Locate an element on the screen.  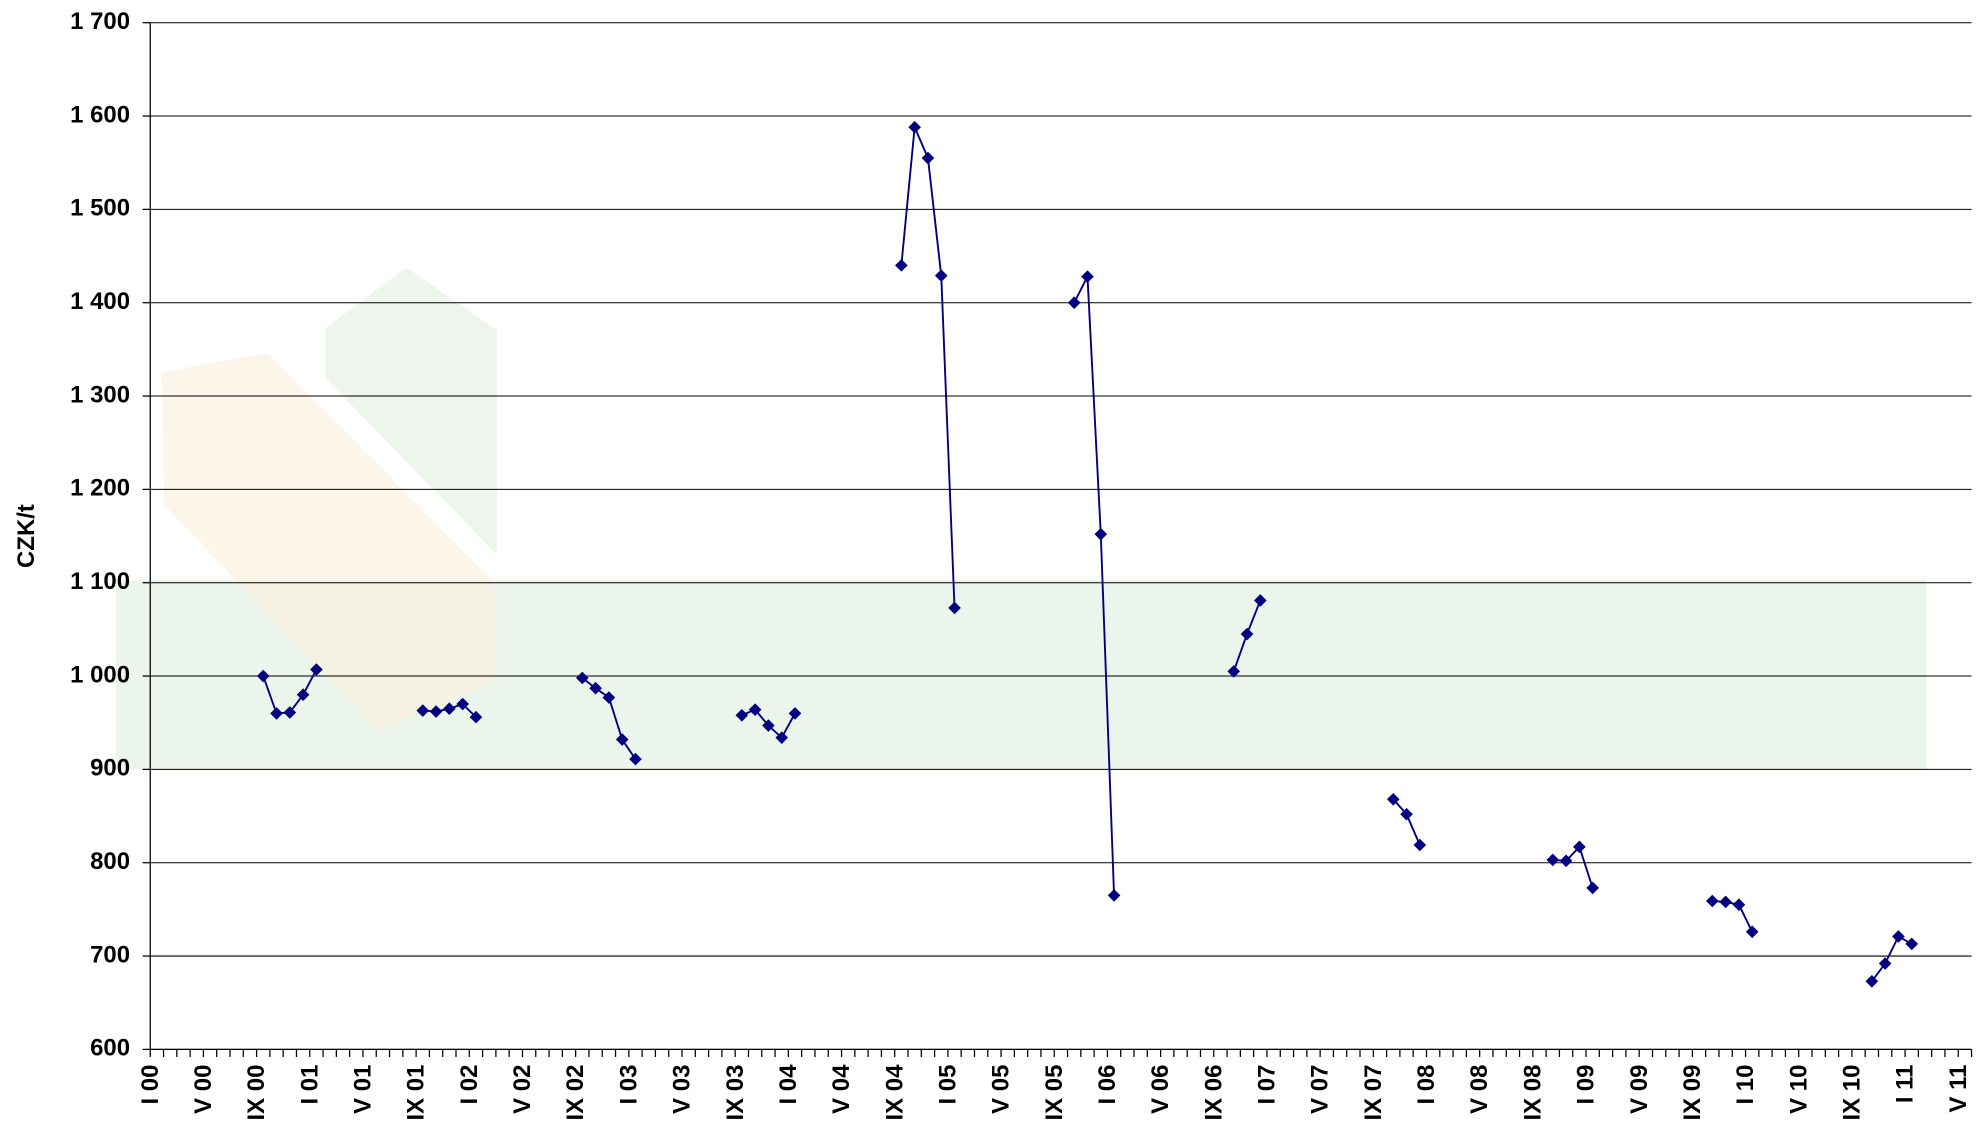
y-tick-label: 1 700 is located at coordinates (100, 21).